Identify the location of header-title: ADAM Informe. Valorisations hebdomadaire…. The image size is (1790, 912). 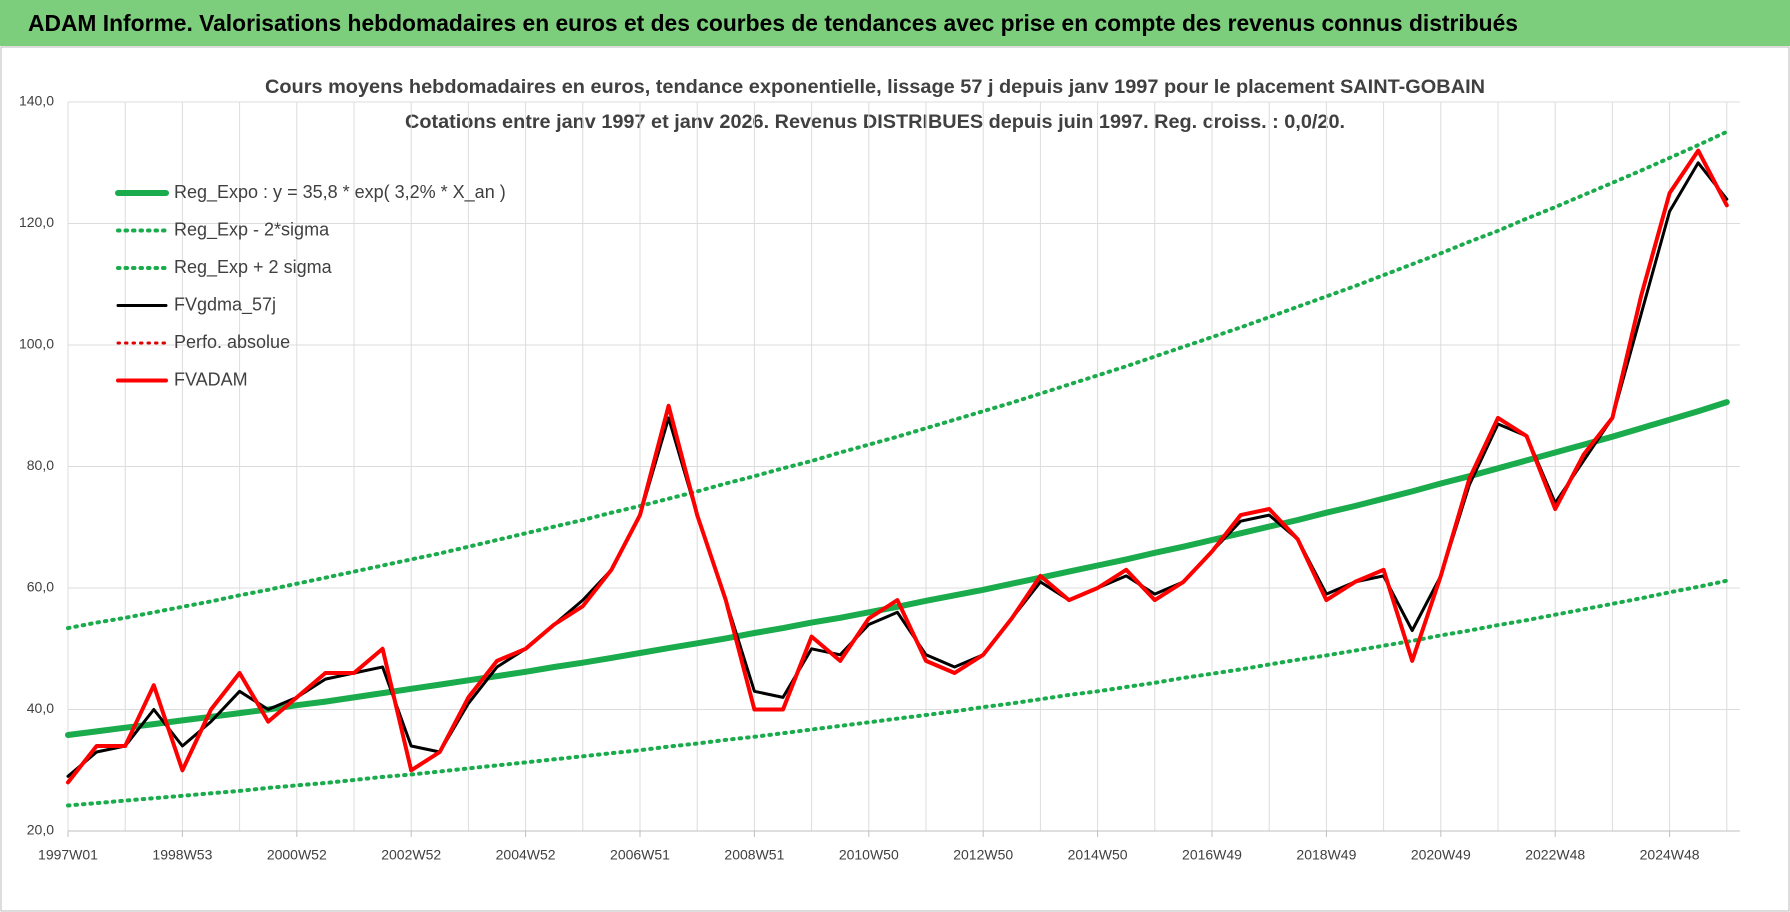
(773, 23).